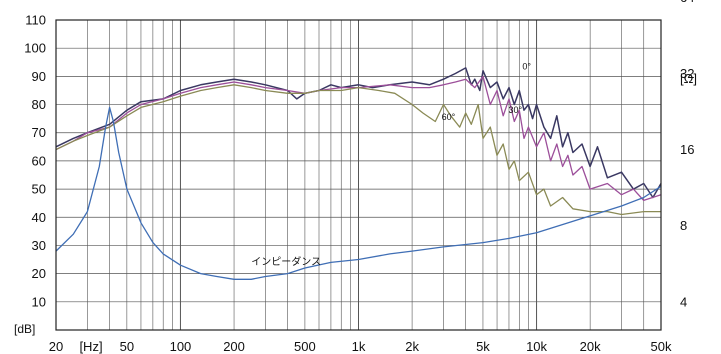 The width and height of the screenshot is (721, 354). What do you see at coordinates (39, 76) in the screenshot?
I see `y-tick-label: 90` at bounding box center [39, 76].